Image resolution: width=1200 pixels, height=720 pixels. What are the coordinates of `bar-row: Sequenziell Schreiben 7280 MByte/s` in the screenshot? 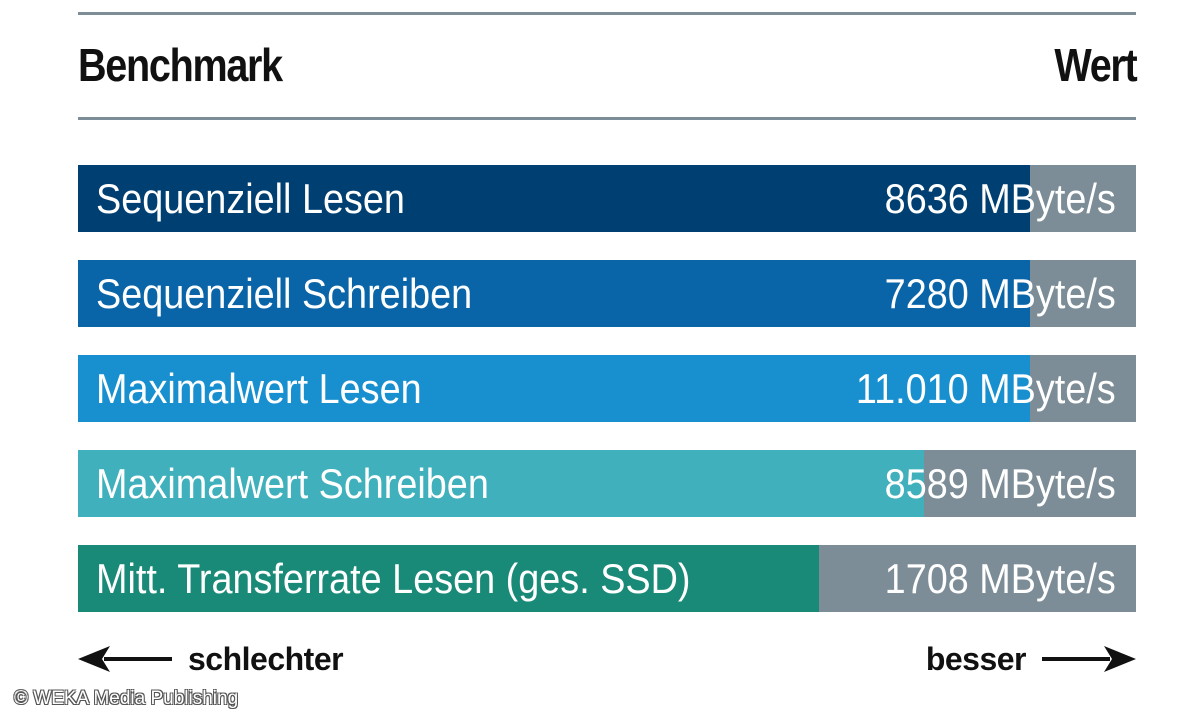 It's located at (607, 293).